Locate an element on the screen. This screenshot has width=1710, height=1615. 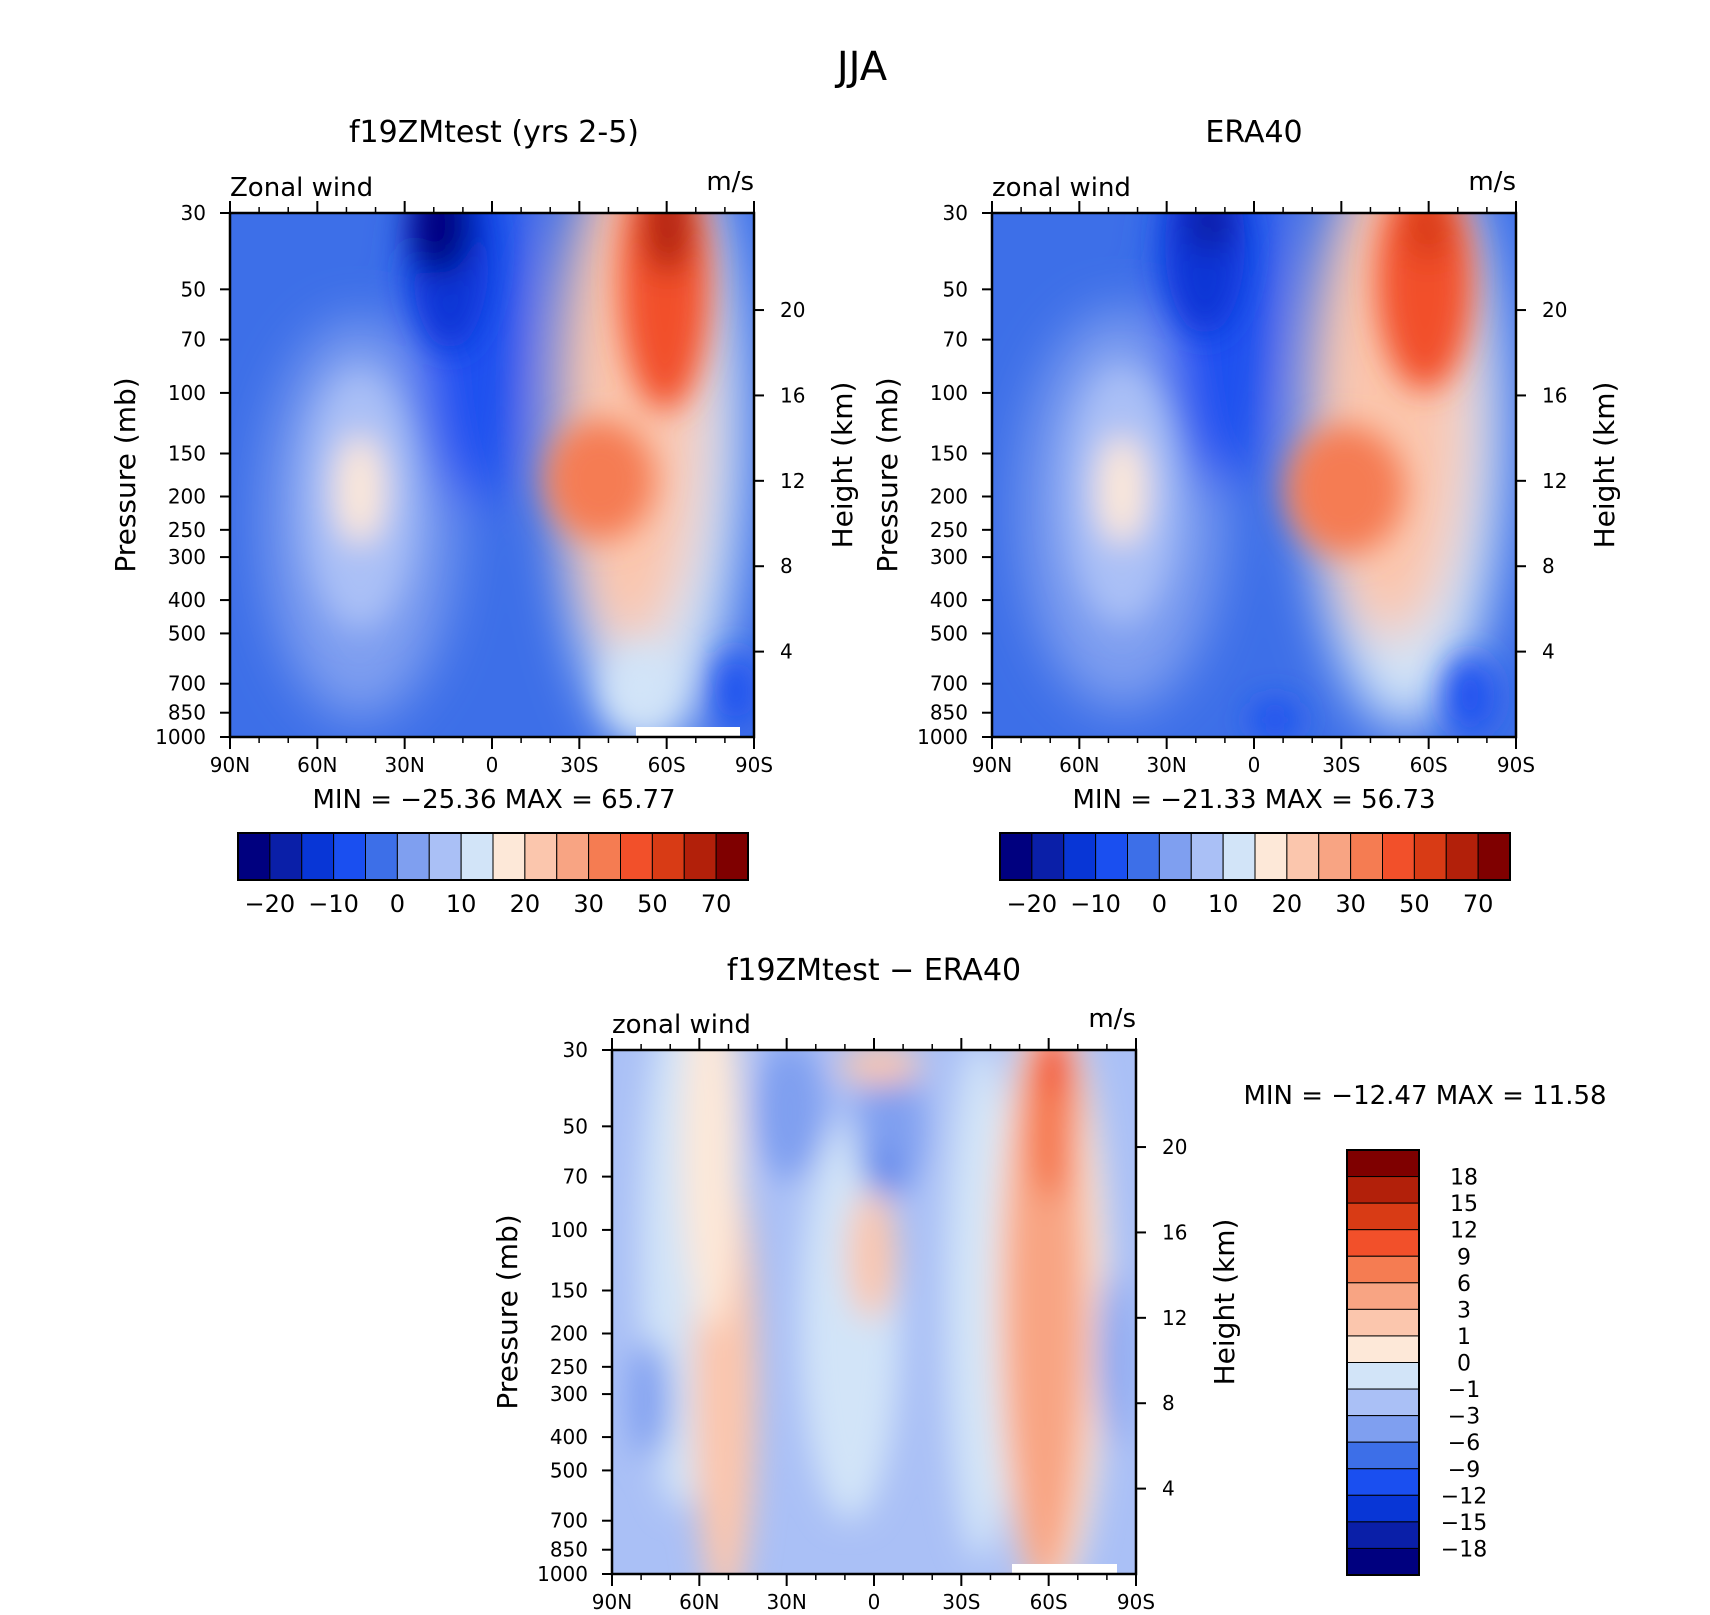
colorbar-label: 6 is located at coordinates (1464, 1284).